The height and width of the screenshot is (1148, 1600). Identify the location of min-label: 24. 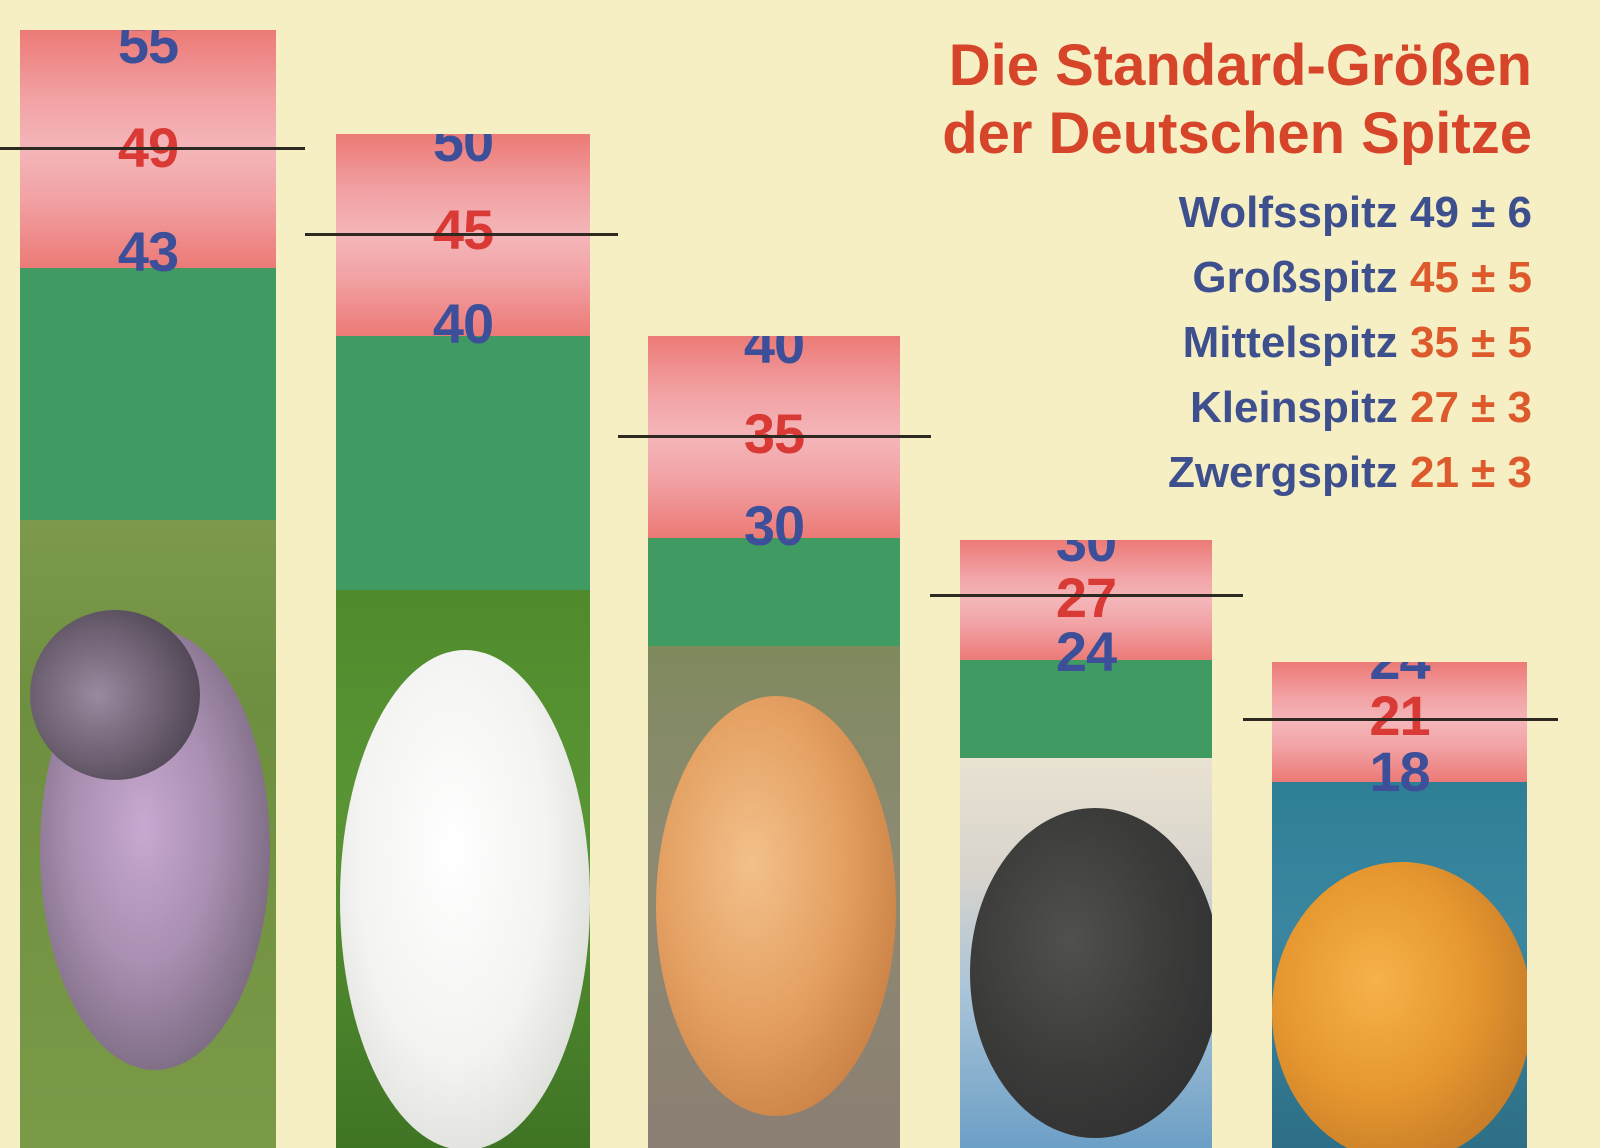
(1086, 651).